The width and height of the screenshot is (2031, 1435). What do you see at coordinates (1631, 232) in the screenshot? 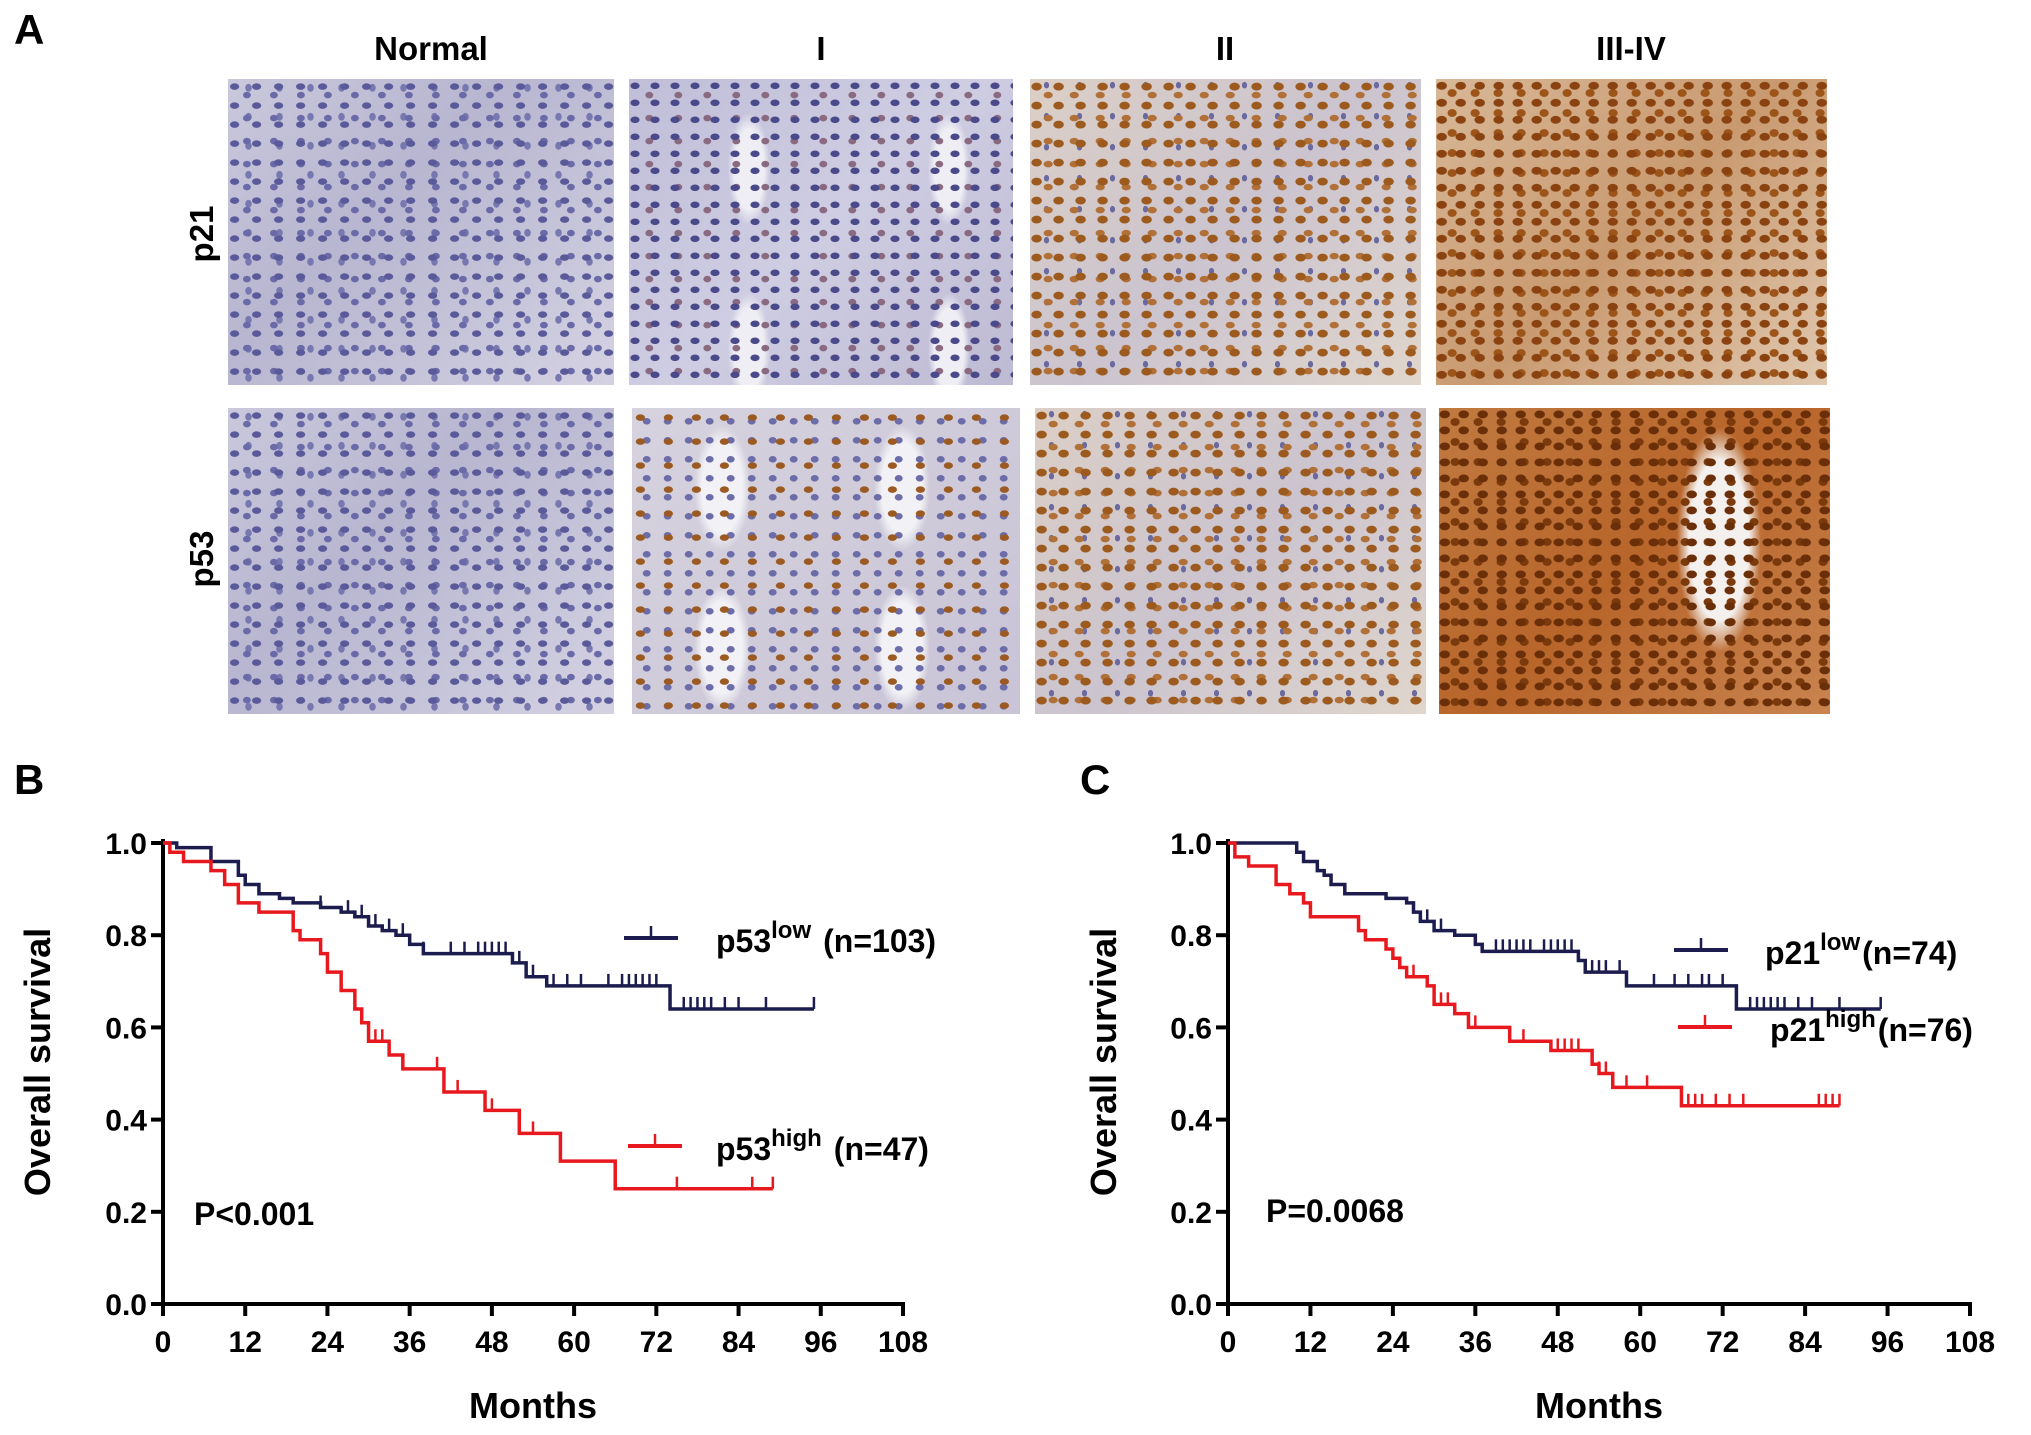
I see `micrograph-p21-stage-iii-iv` at bounding box center [1631, 232].